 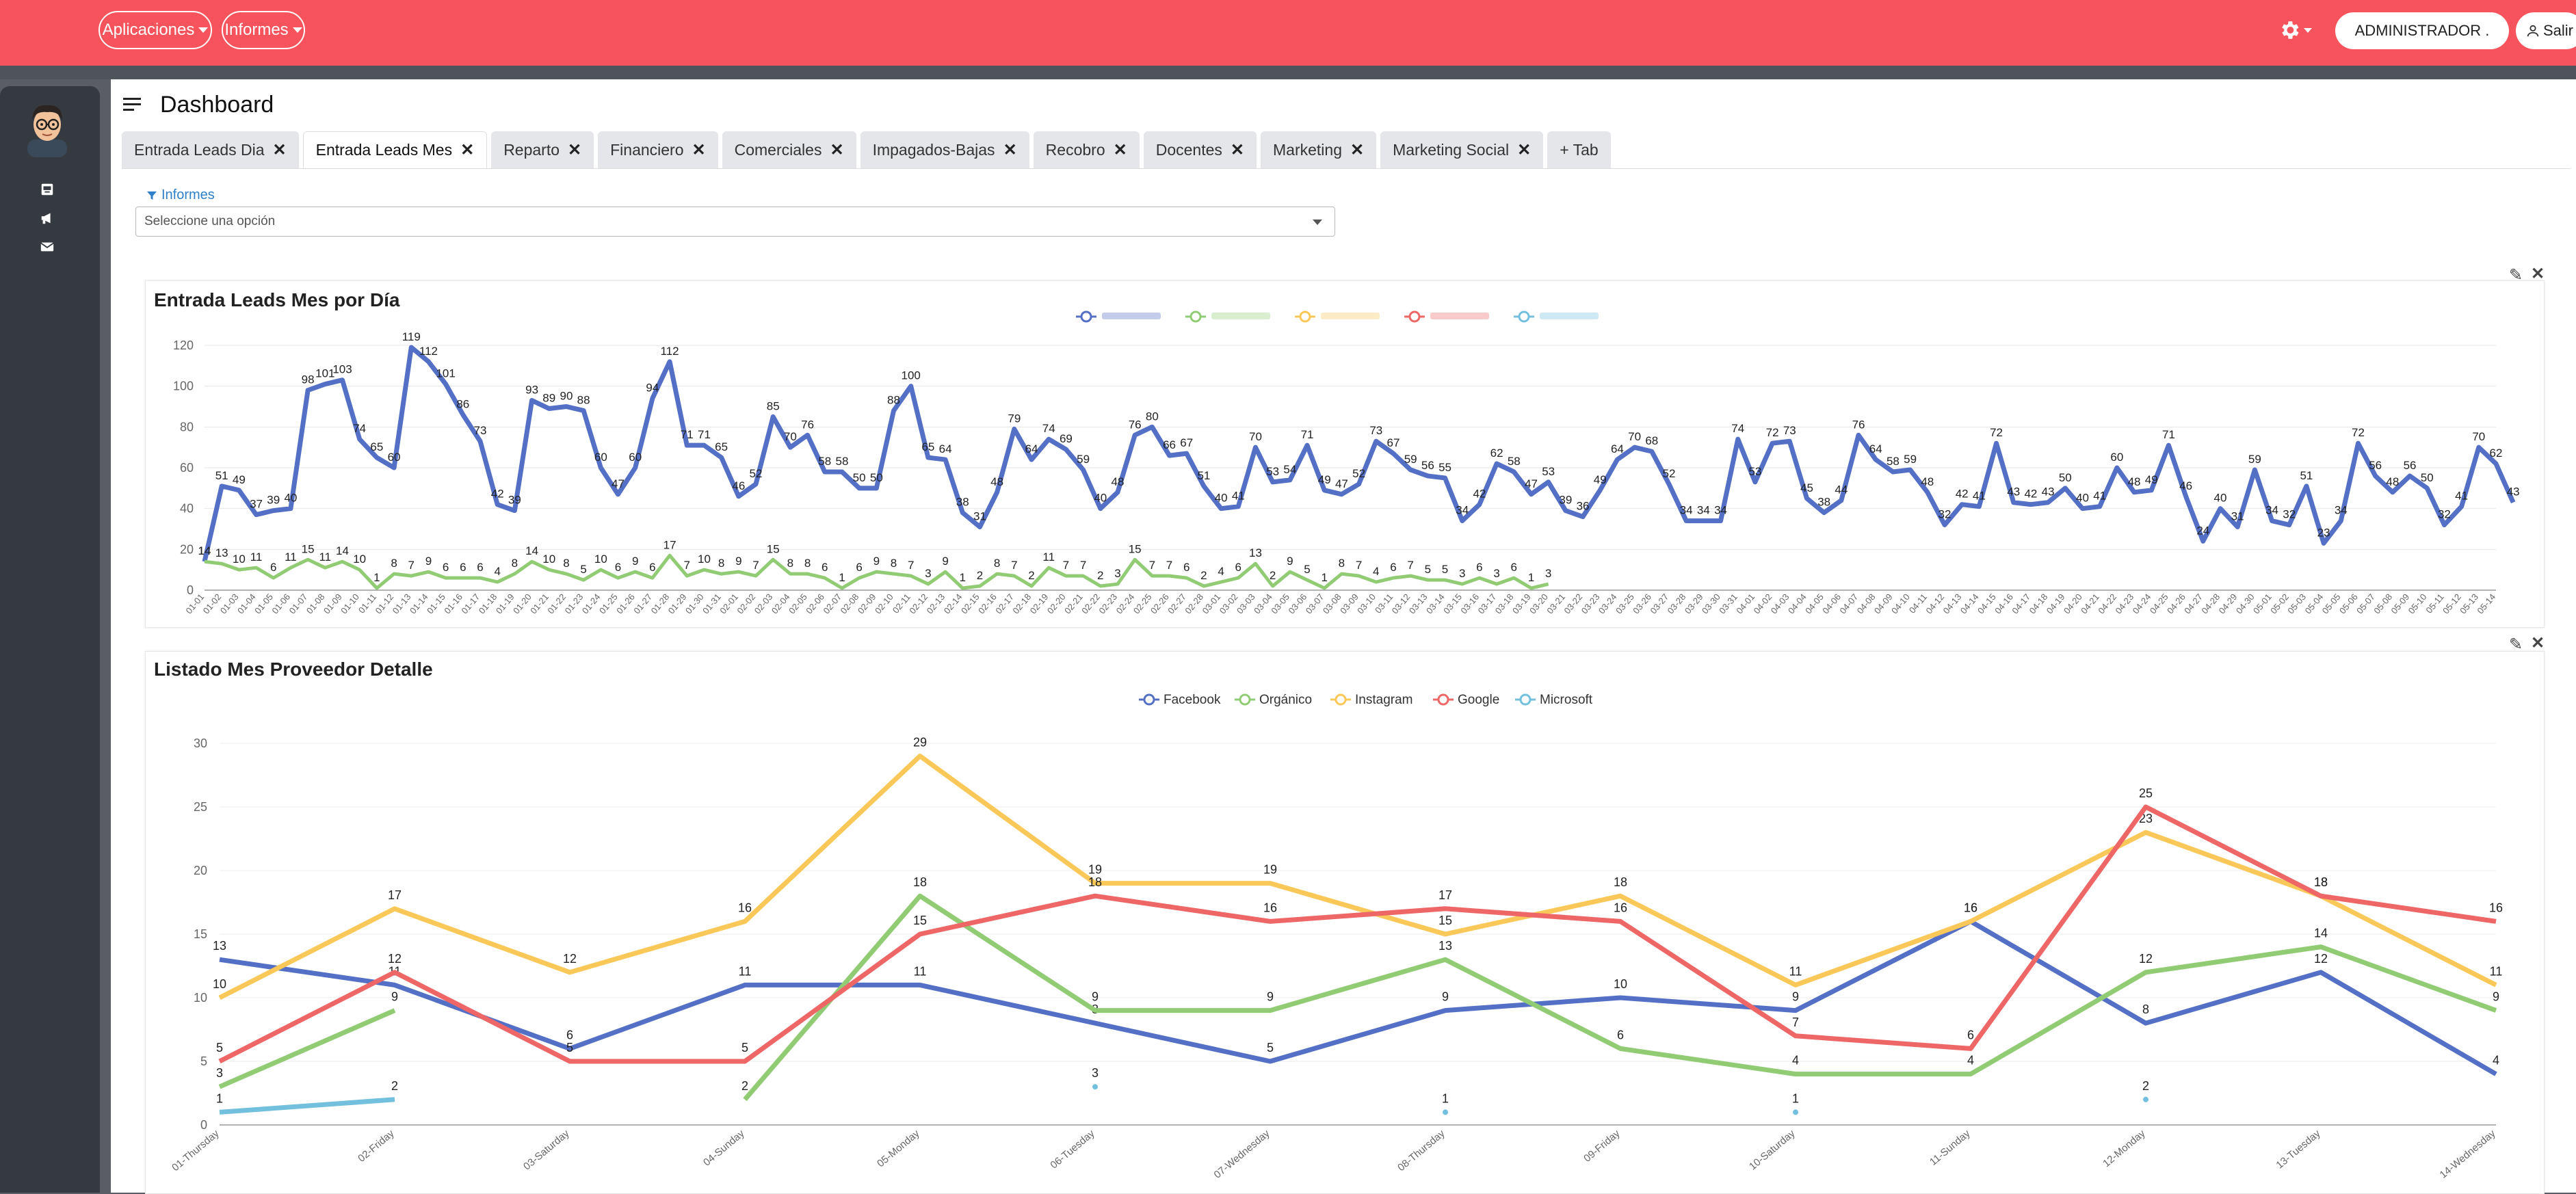 What do you see at coordinates (1086, 149) in the screenshot?
I see `tab-6: Recobro ✕` at bounding box center [1086, 149].